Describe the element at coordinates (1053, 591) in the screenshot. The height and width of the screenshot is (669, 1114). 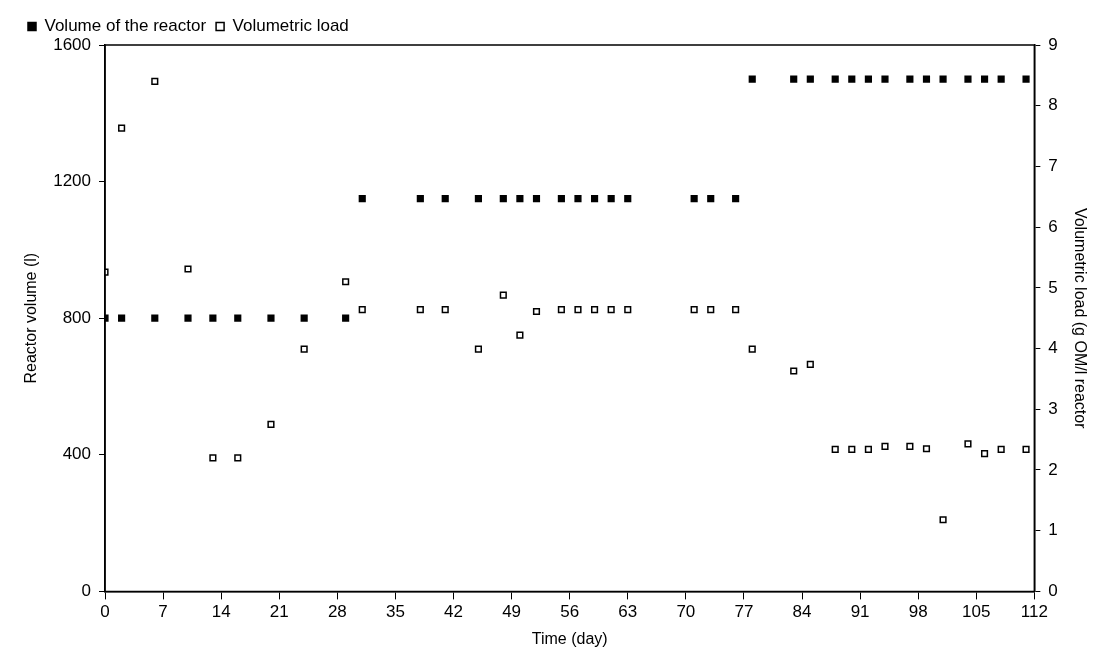
I see `y2-tick-label: 0` at that location.